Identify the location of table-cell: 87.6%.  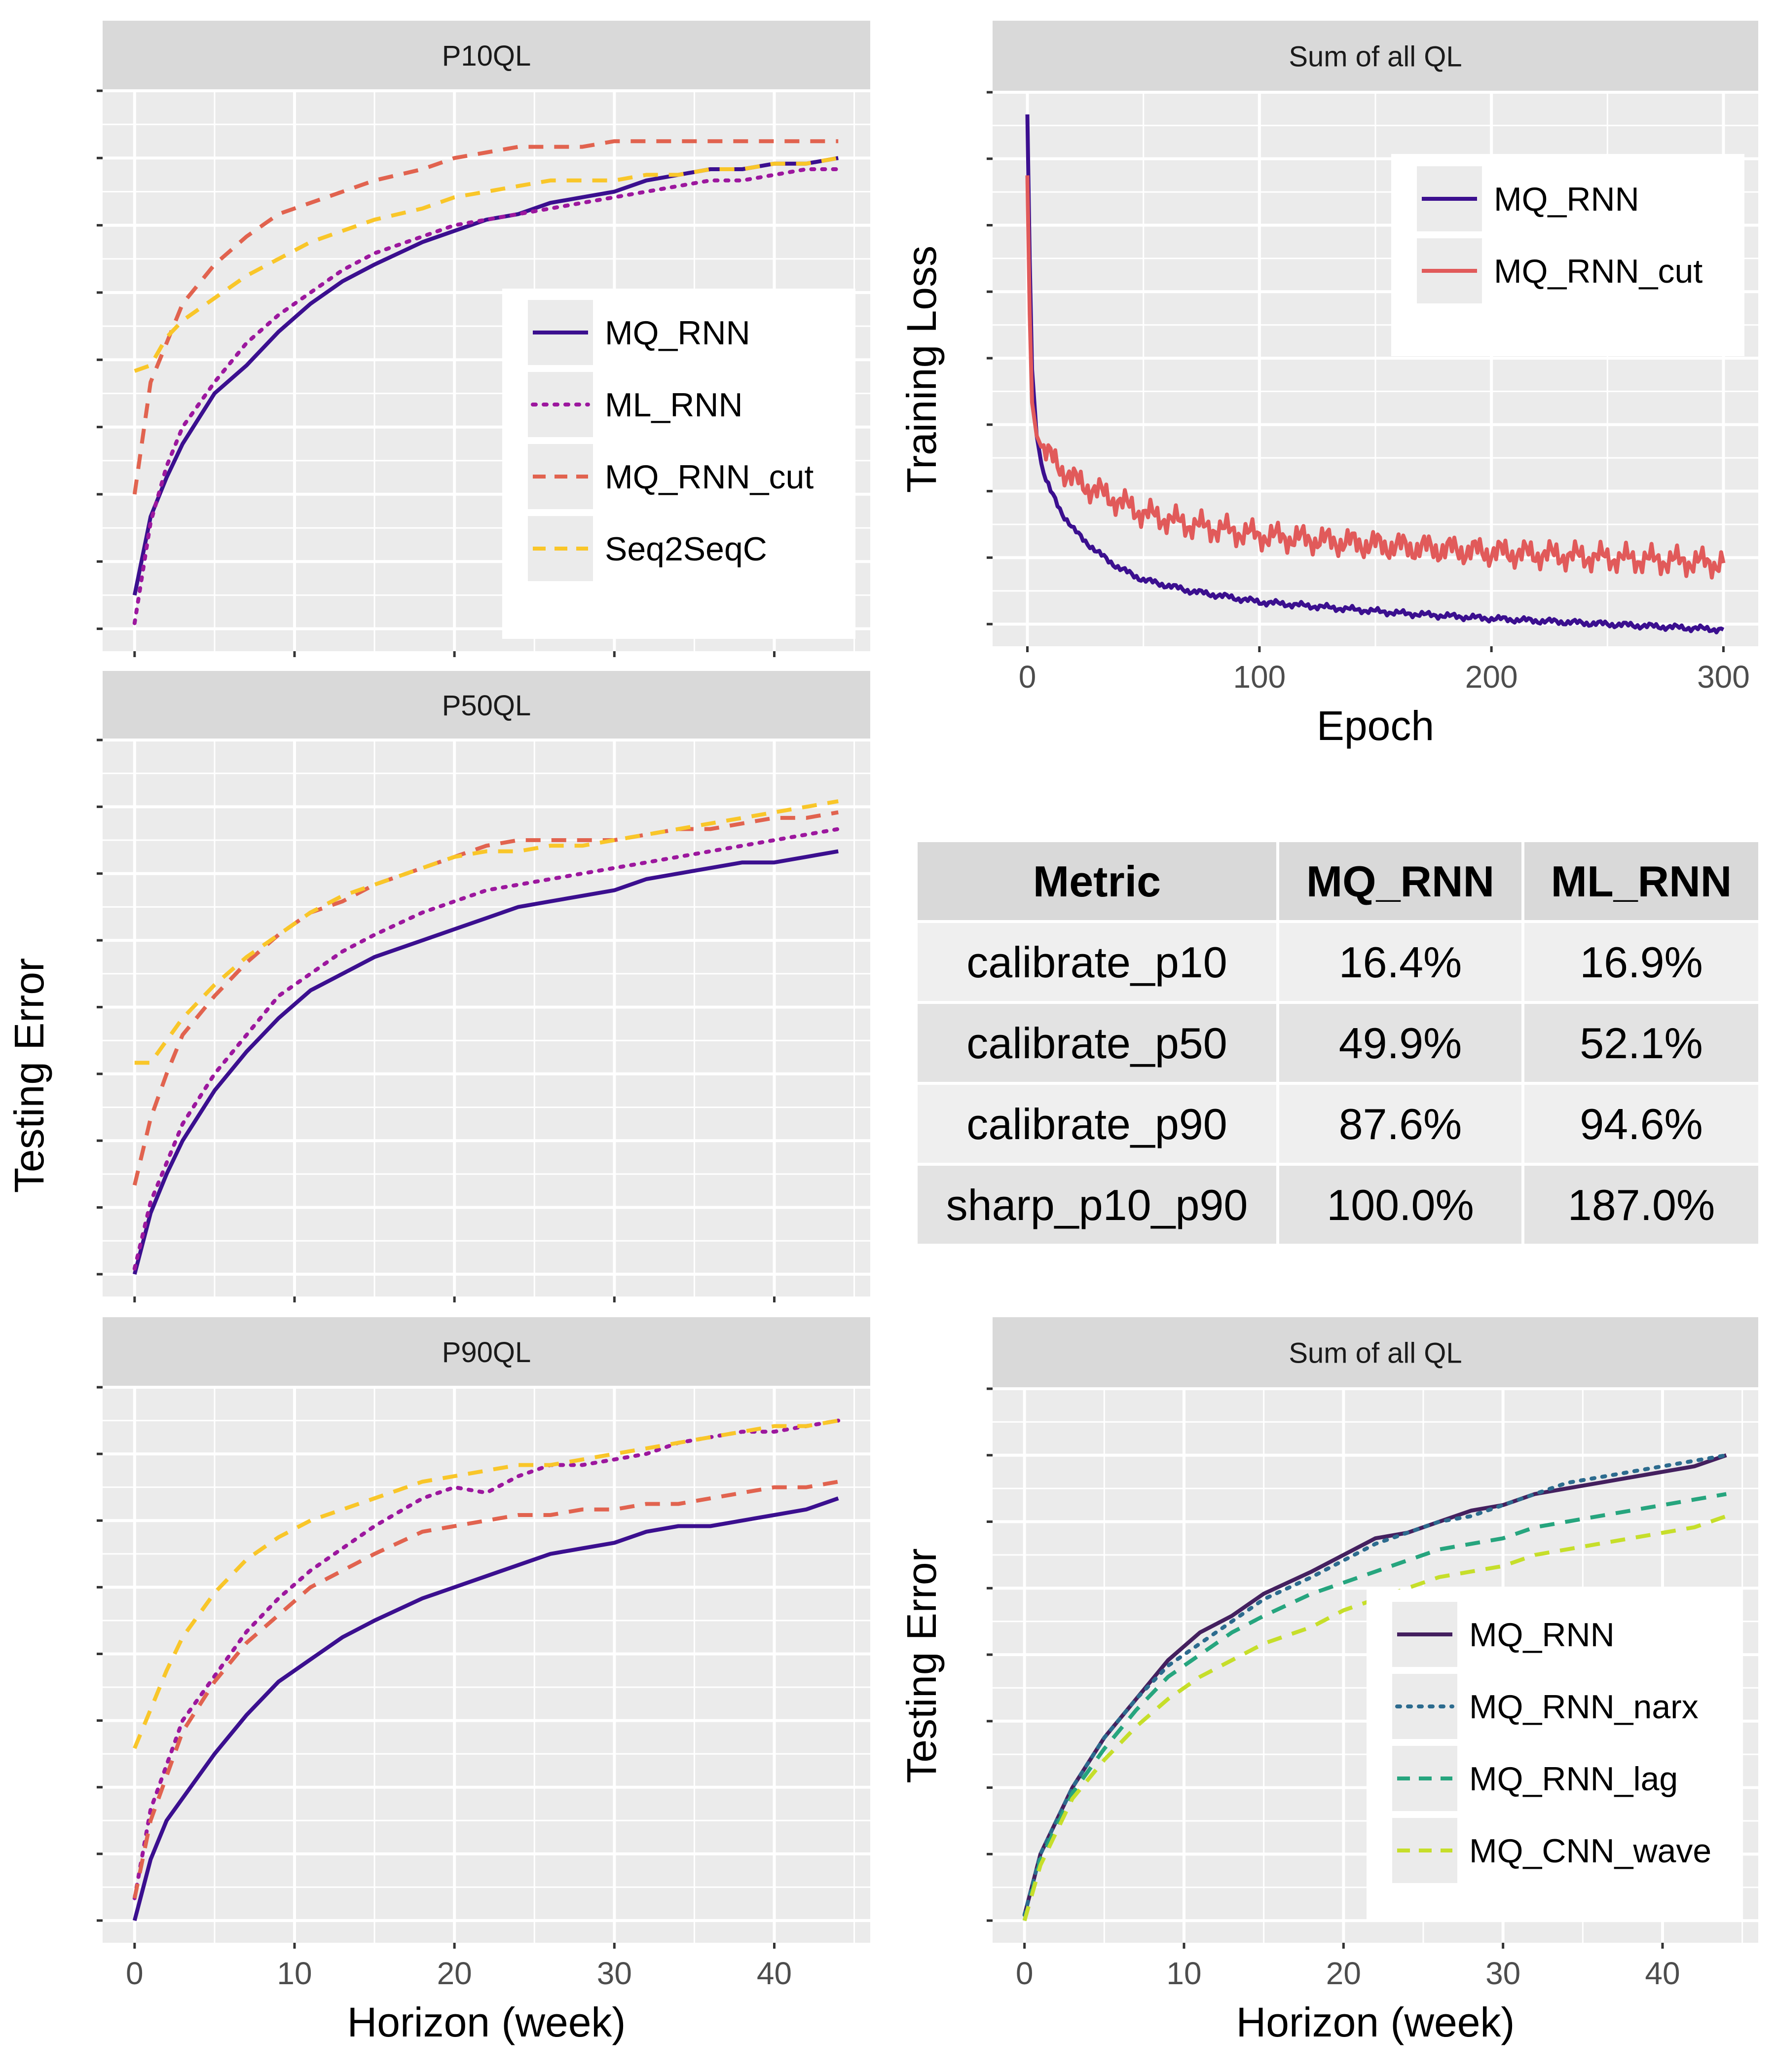
(1401, 1124).